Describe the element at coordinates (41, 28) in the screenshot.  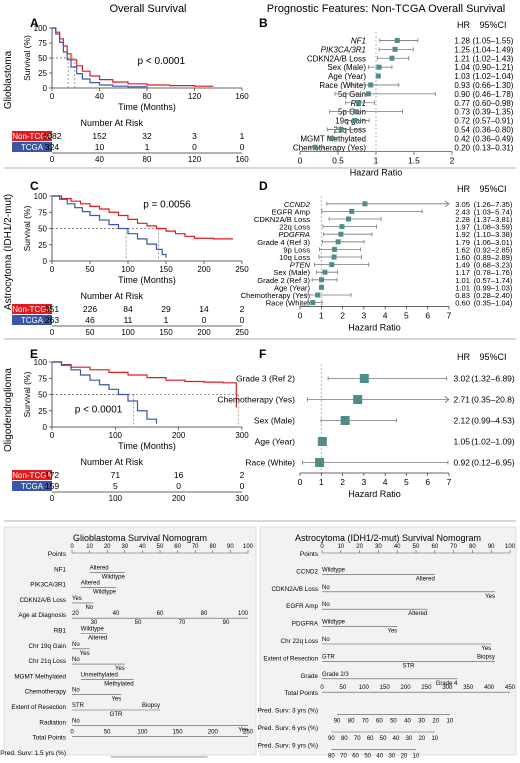
I see `y-tick-label: 100` at that location.